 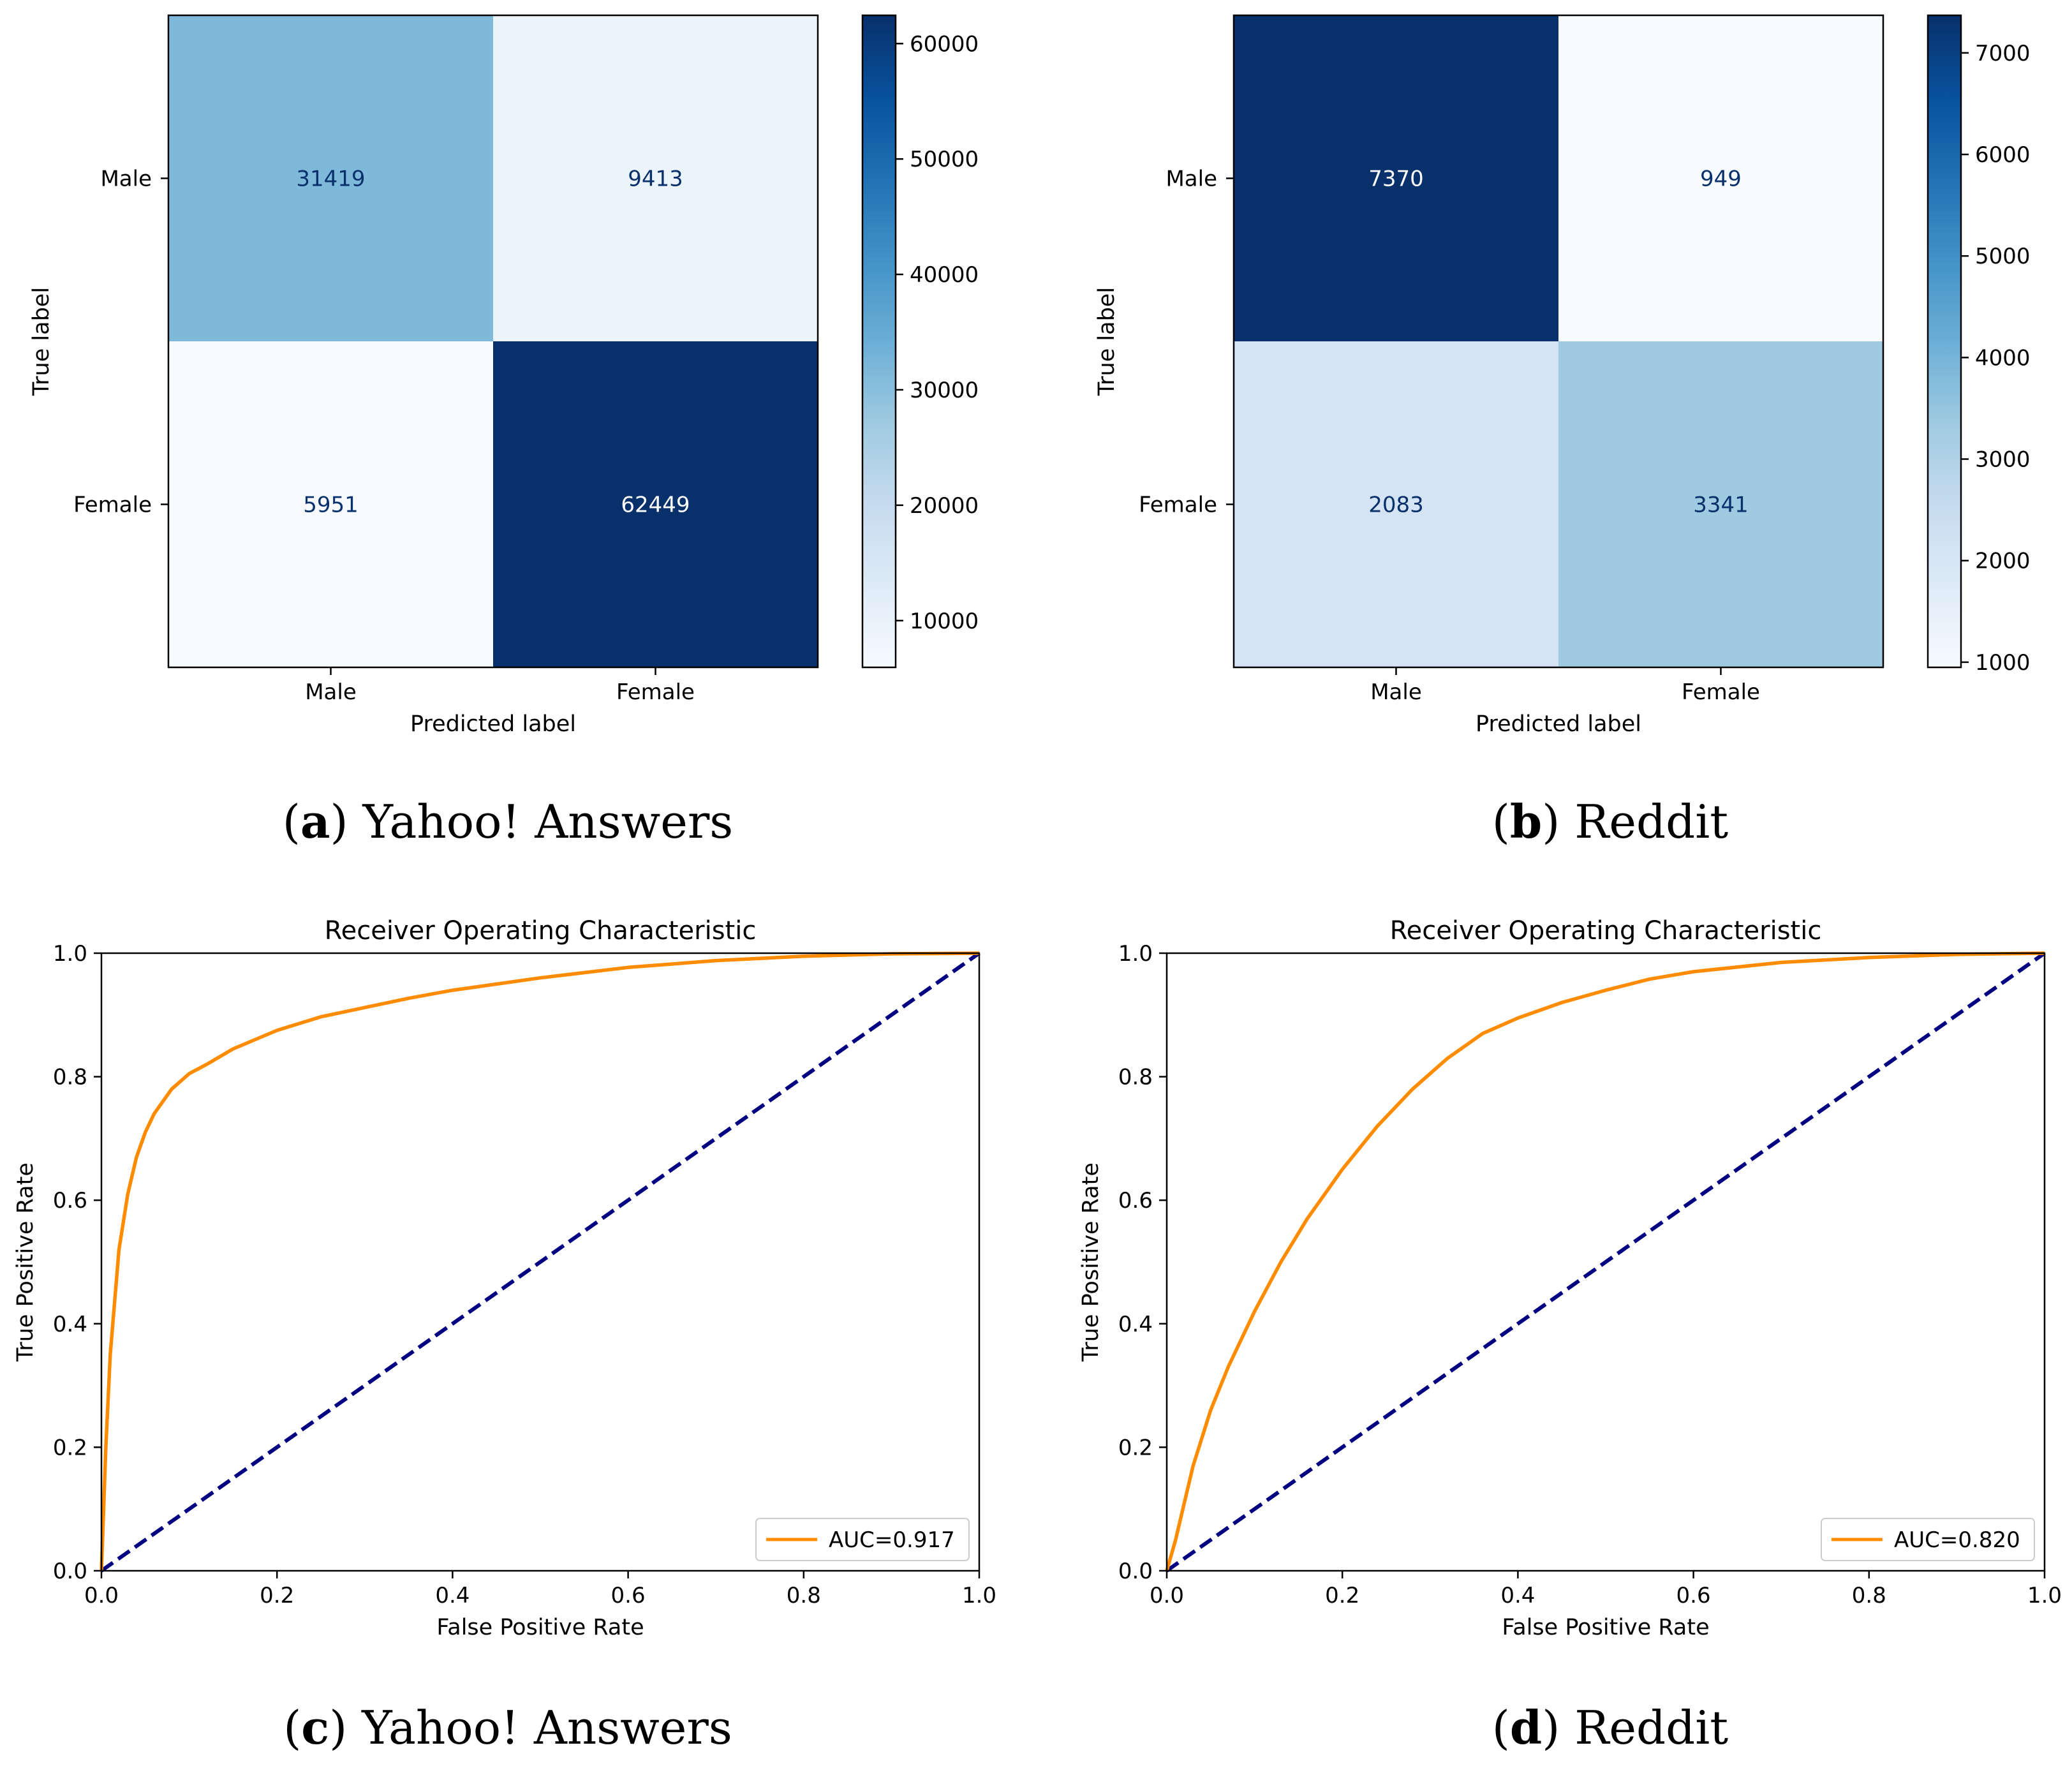 What do you see at coordinates (2003, 155) in the screenshot?
I see `colorbar-tick-label: 6000` at bounding box center [2003, 155].